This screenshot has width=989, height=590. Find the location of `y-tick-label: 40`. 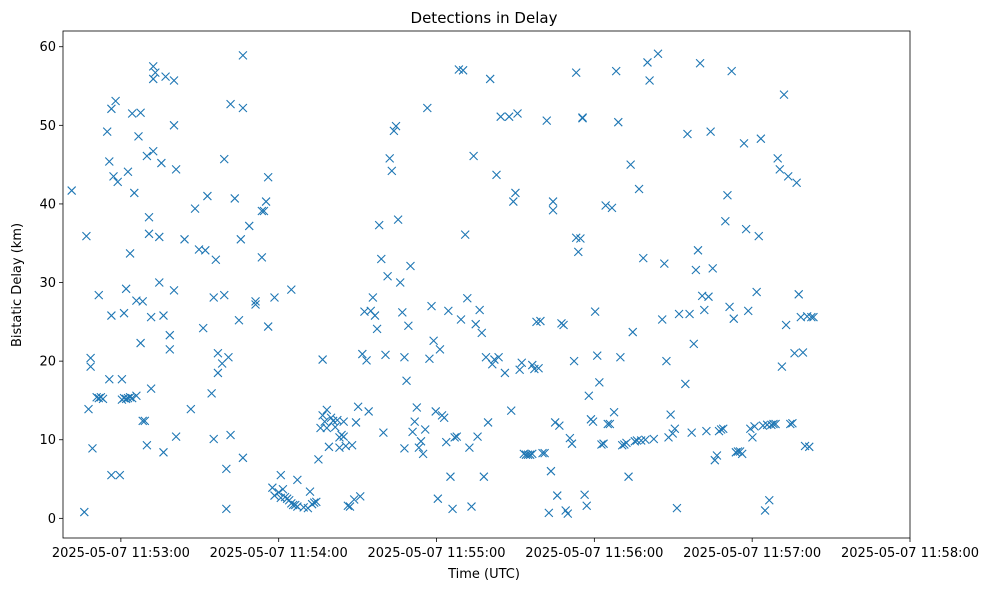

y-tick-label: 40 is located at coordinates (47, 204).